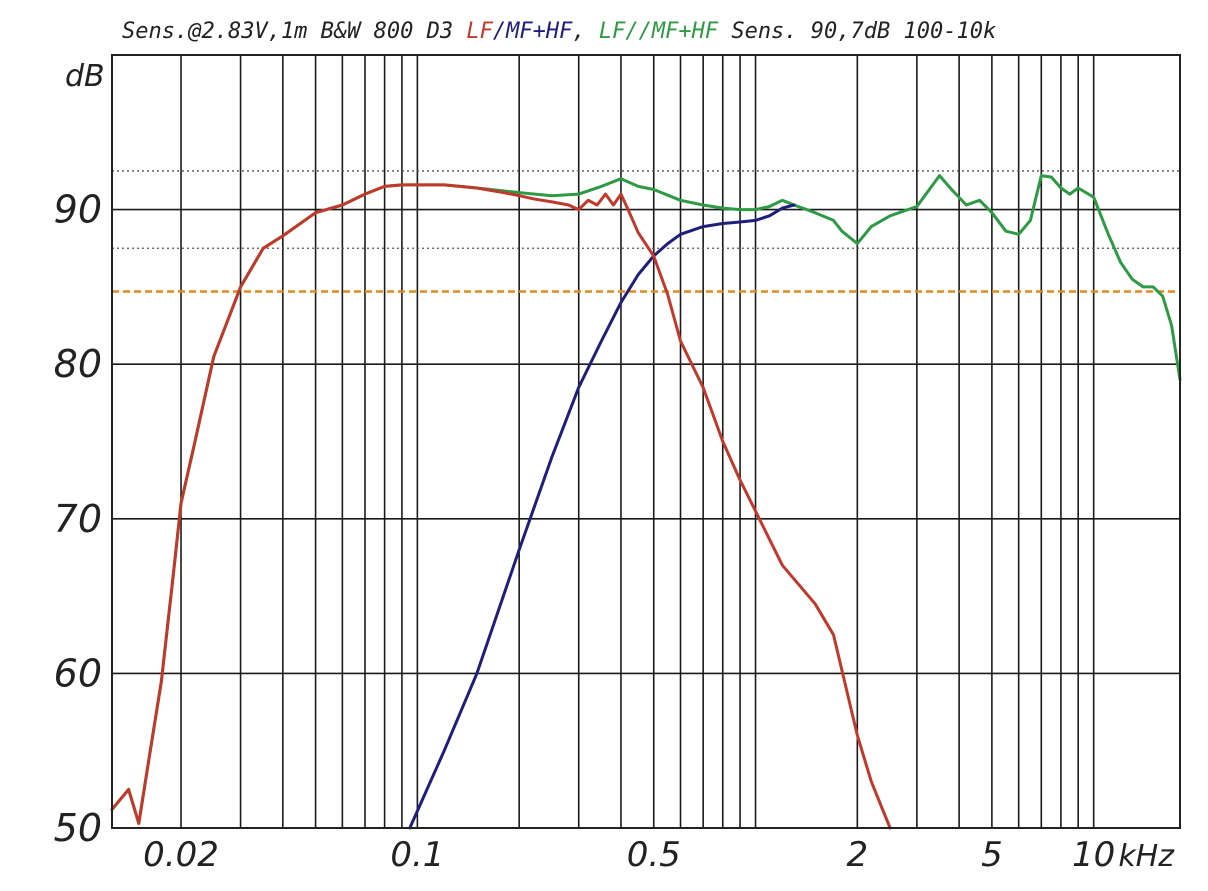 This screenshot has height=891, width=1208. I want to click on x-axis-label: kHz, so click(1146, 856).